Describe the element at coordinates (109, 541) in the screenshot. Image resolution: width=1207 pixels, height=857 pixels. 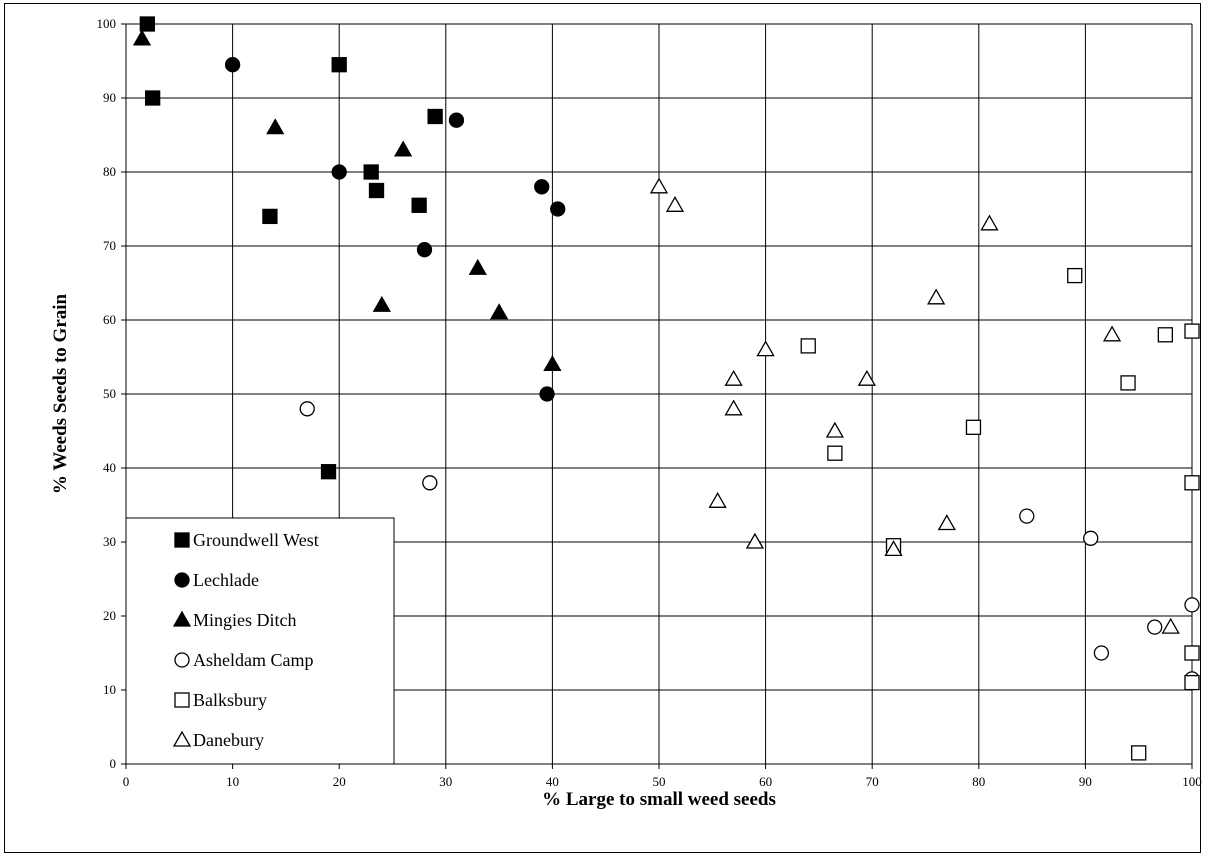
I see `y-tick-label: 30` at that location.